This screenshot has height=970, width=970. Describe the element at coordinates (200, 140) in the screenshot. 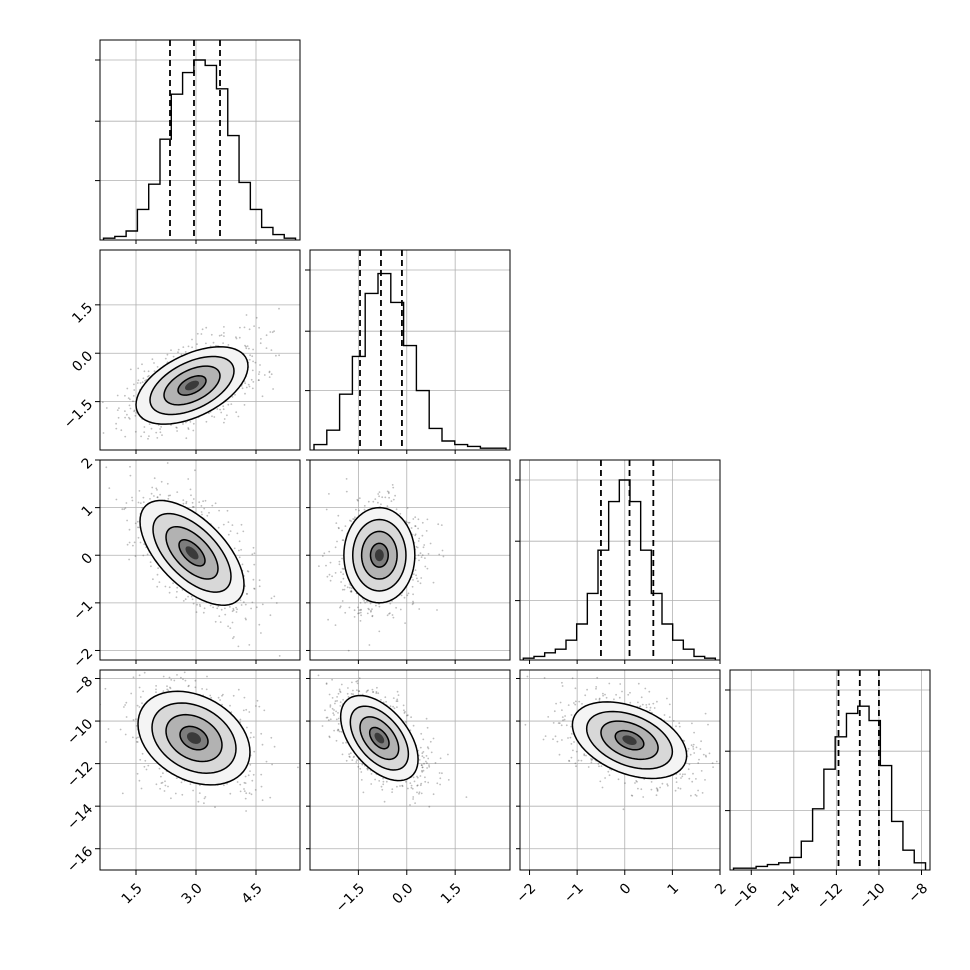

I see `panel-bg` at that location.